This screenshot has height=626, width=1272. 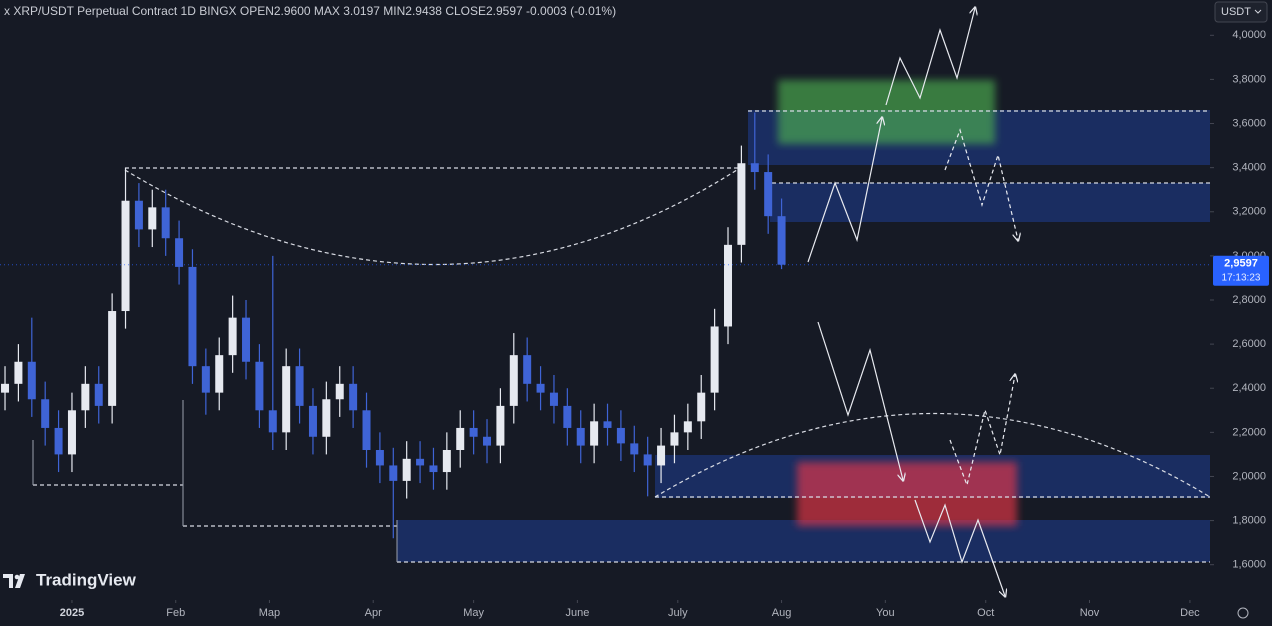 What do you see at coordinates (1236, 12) in the screenshot?
I see `currency-label: USDT` at bounding box center [1236, 12].